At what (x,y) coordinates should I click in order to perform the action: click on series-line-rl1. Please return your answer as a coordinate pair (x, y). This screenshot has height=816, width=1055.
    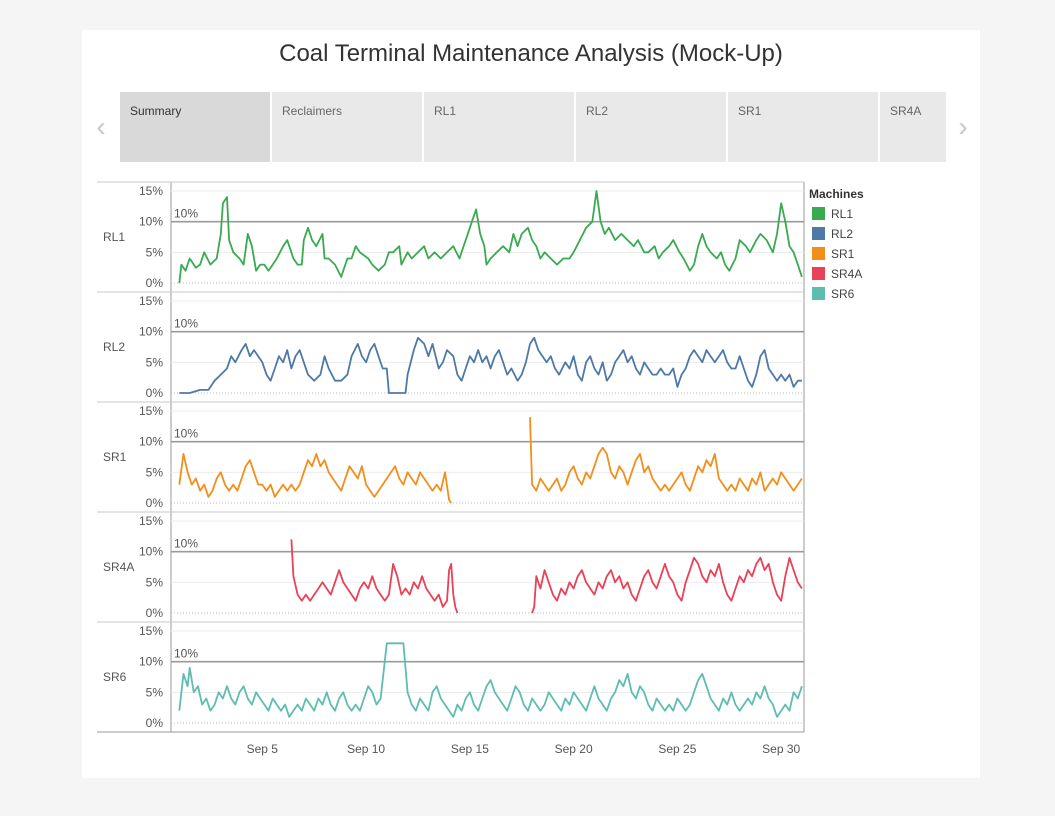
    Looking at the image, I should click on (490, 237).